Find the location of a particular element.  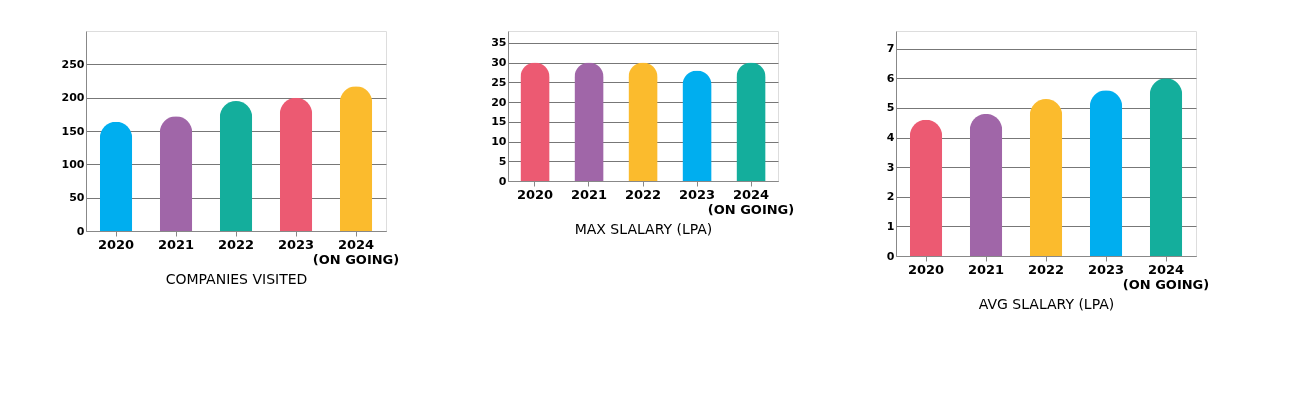

y-tick-label: 50 is located at coordinates (77, 198).